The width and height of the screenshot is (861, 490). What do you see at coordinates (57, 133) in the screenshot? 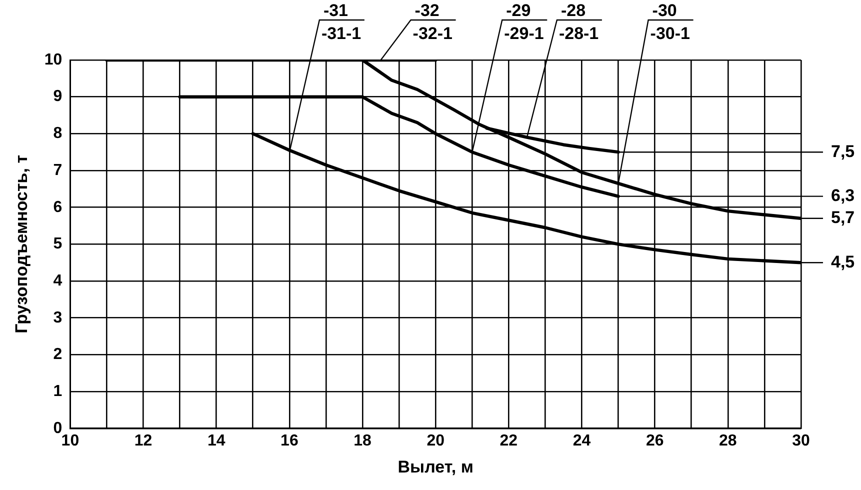
I see `y-tick-label: 8` at bounding box center [57, 133].